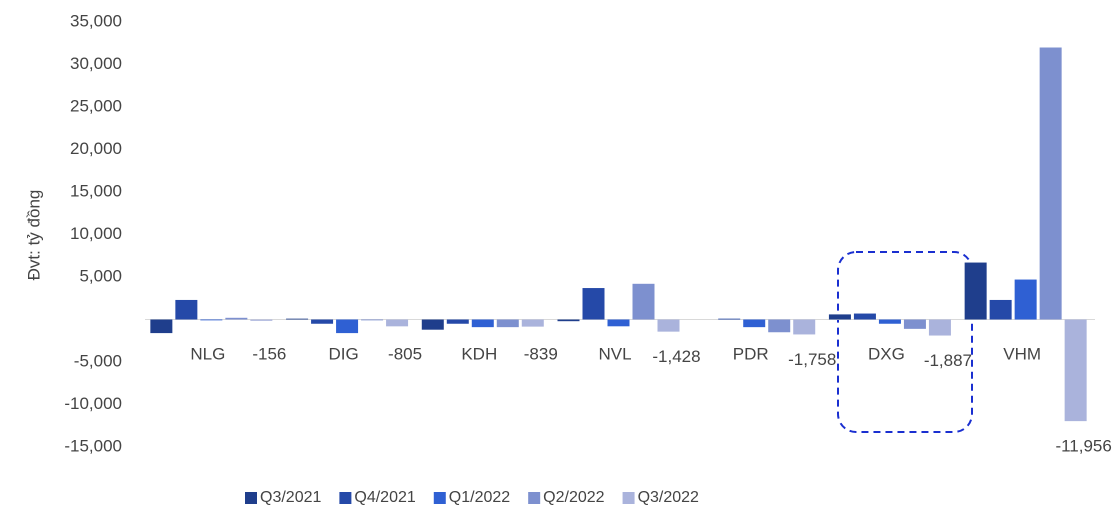  Describe the element at coordinates (93, 445) in the screenshot. I see `y-tick-label: -15,000` at that location.